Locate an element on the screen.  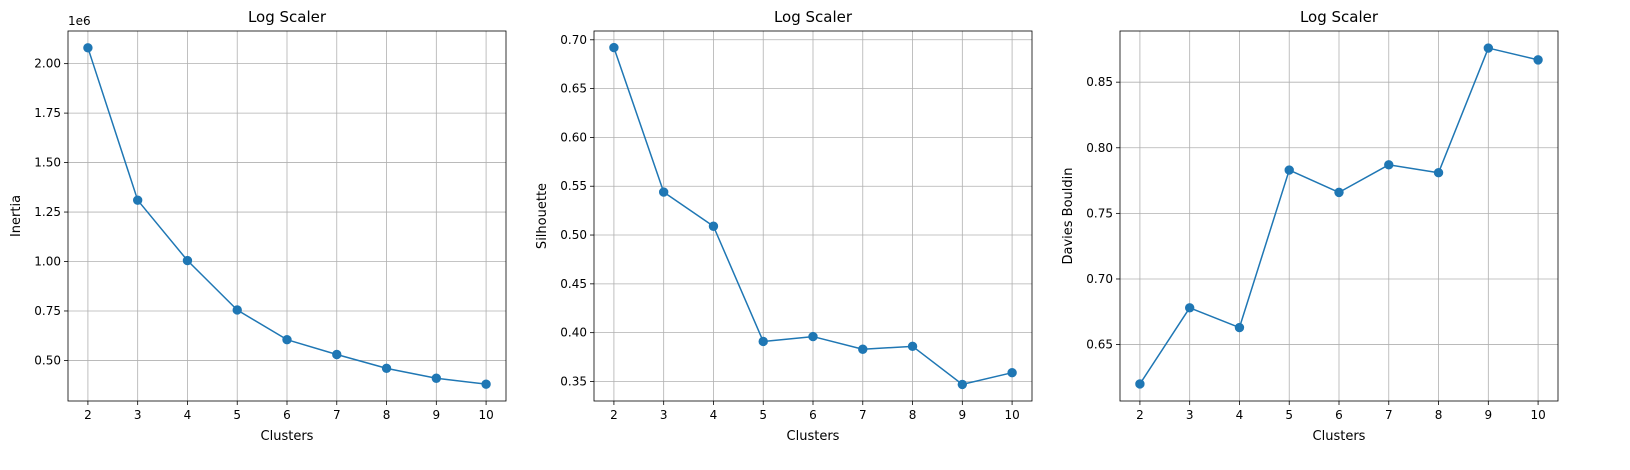
y-axis-label: Davies Bouldin is located at coordinates (1068, 215).